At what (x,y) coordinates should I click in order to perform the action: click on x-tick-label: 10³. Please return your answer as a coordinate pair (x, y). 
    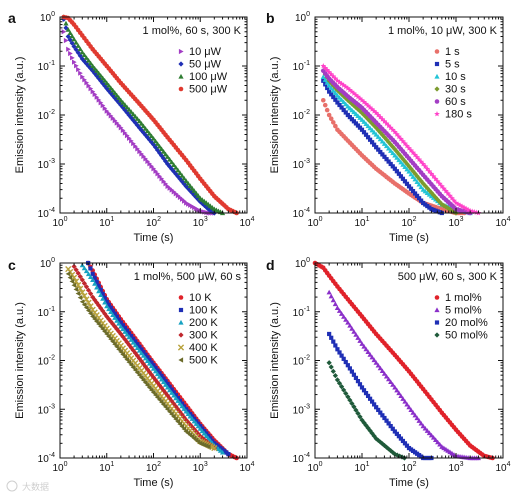
    Looking at the image, I should click on (200, 222).